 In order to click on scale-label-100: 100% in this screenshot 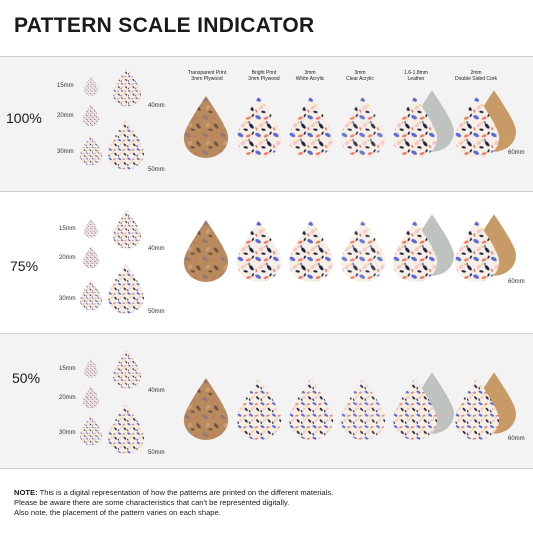, I will do `click(24, 118)`.